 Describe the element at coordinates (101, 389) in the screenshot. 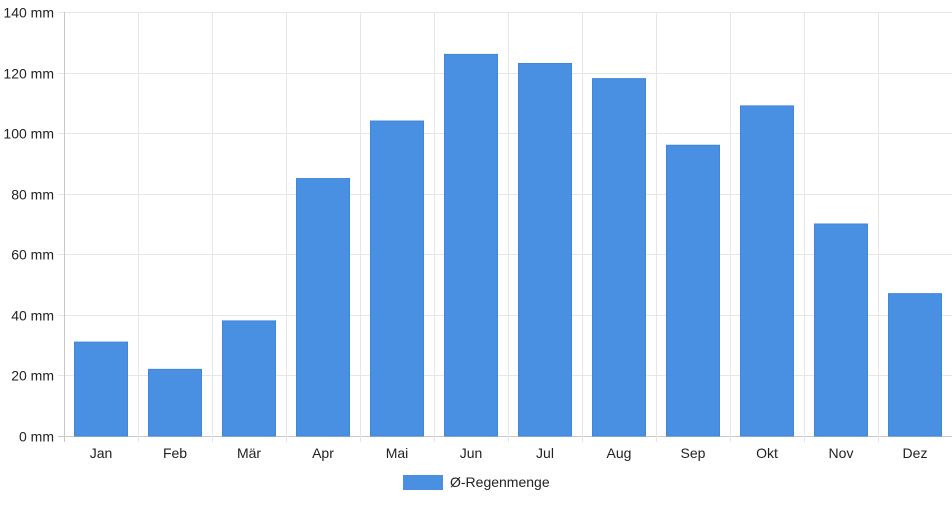

I see `bar-jan` at that location.